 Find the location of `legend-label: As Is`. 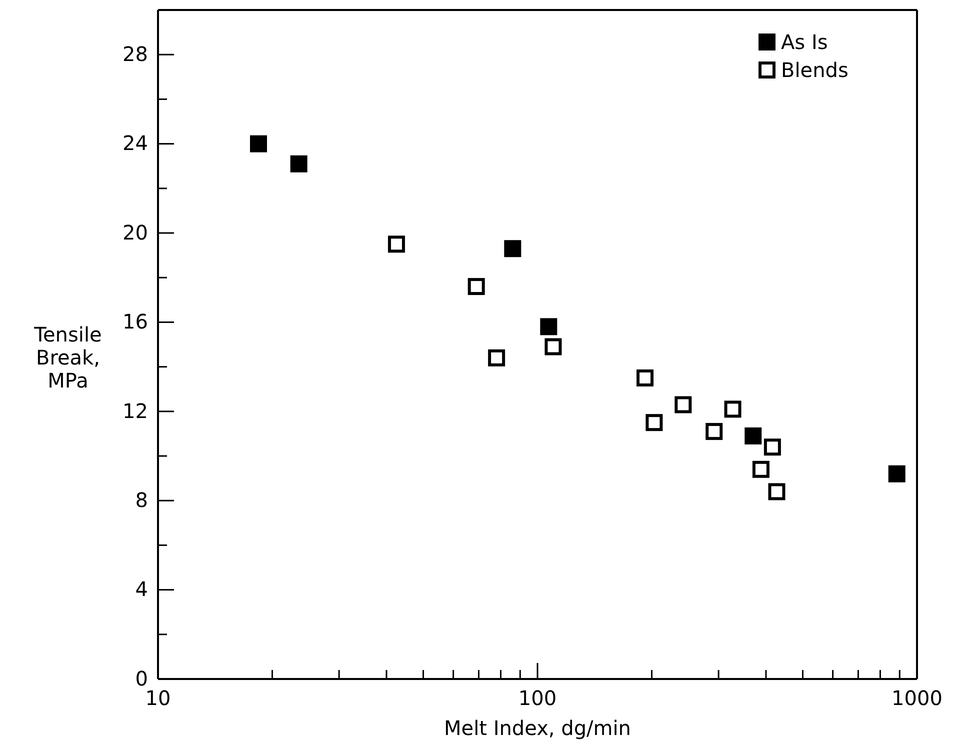

legend-label: As Is is located at coordinates (804, 42).